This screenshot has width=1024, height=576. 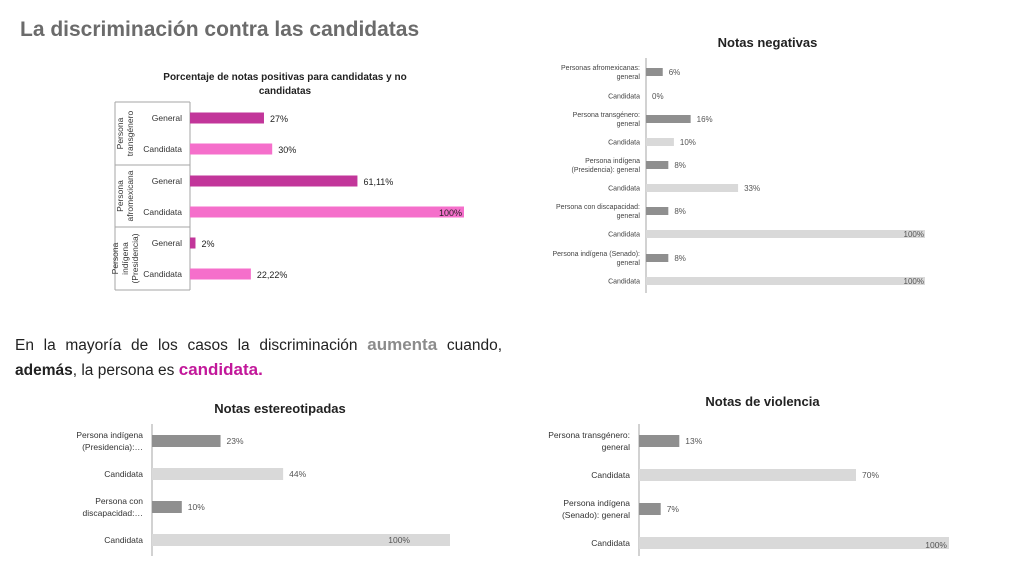 I want to click on data-label: 30%, so click(x=287, y=150).